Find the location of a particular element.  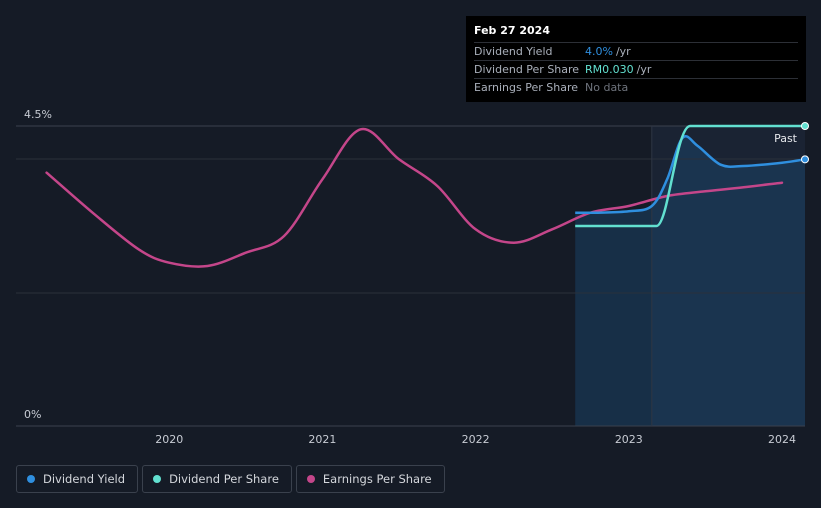

legend-label: Dividend Per Share is located at coordinates (224, 479).